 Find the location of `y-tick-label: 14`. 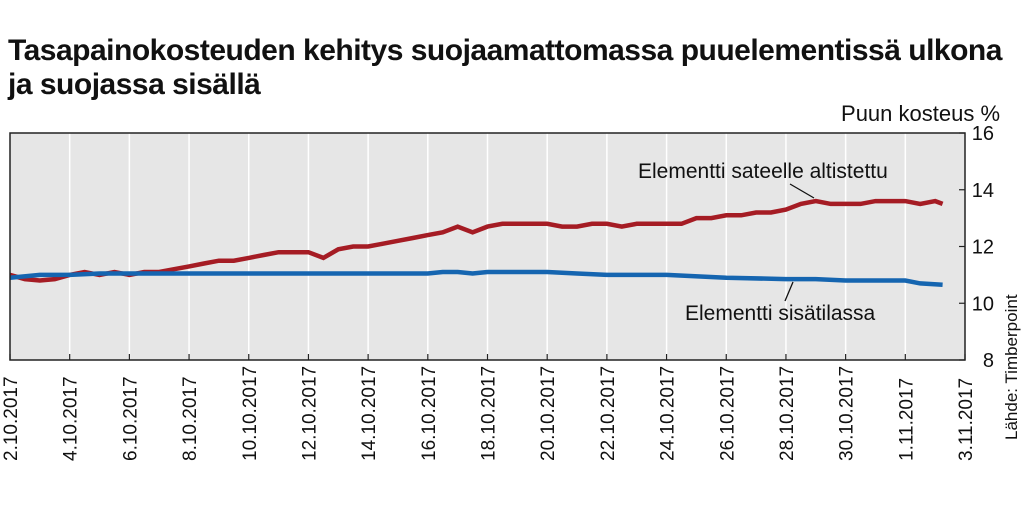

y-tick-label: 14 is located at coordinates (983, 191).